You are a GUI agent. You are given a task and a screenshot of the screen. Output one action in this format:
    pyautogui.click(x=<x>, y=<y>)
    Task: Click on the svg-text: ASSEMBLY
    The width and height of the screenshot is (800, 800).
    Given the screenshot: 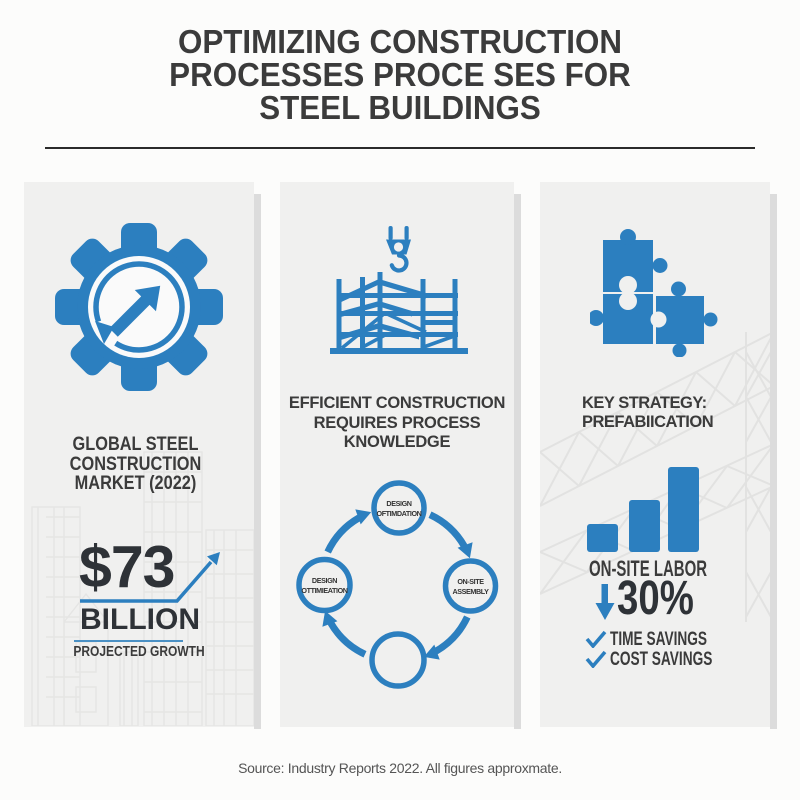 What is the action you would take?
    pyautogui.click(x=470, y=591)
    